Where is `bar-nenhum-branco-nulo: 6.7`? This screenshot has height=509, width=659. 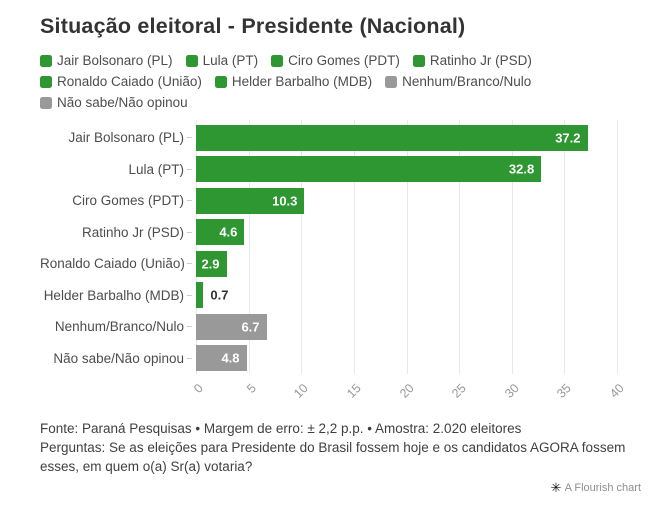 bar-nenhum-branco-nulo: 6.7 is located at coordinates (231, 326).